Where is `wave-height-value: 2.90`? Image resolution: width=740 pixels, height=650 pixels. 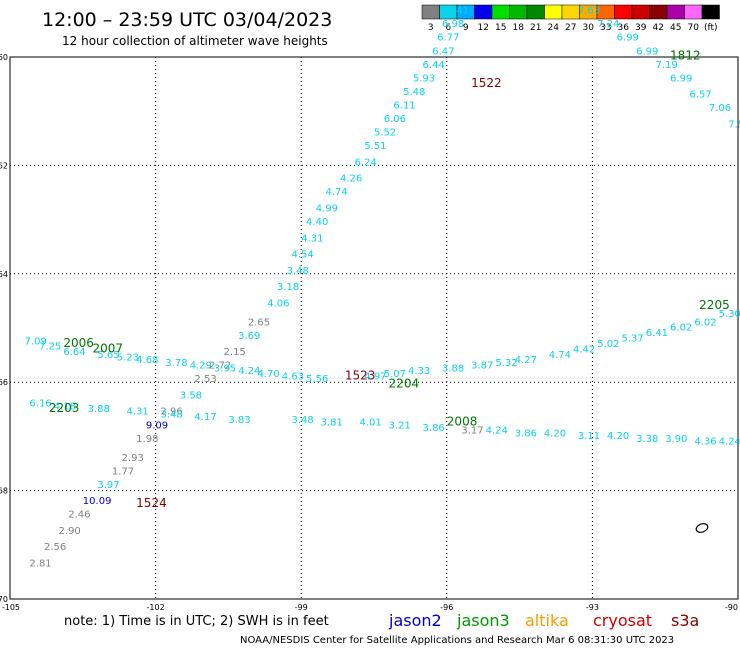 wave-height-value: 2.90 is located at coordinates (70, 531).